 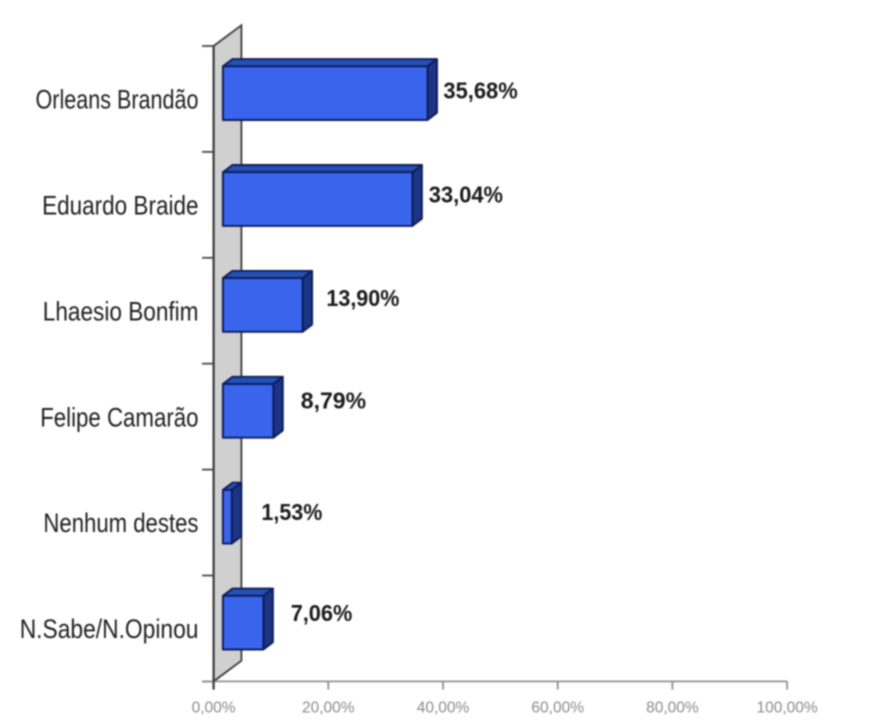 I want to click on svg-text: 33,04%, so click(x=466, y=195).